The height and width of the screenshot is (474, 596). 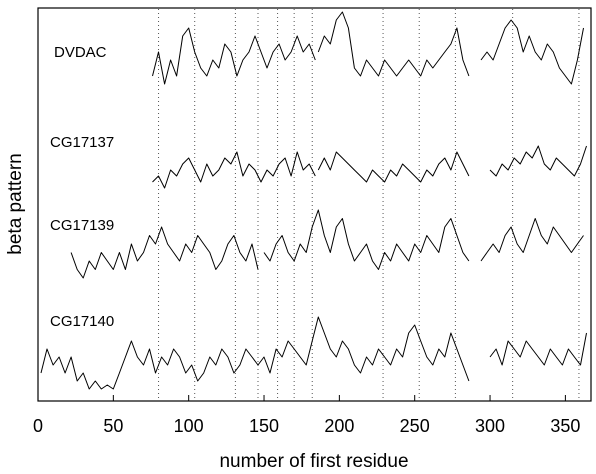 I want to click on series-label: DVDAC, so click(x=80, y=52).